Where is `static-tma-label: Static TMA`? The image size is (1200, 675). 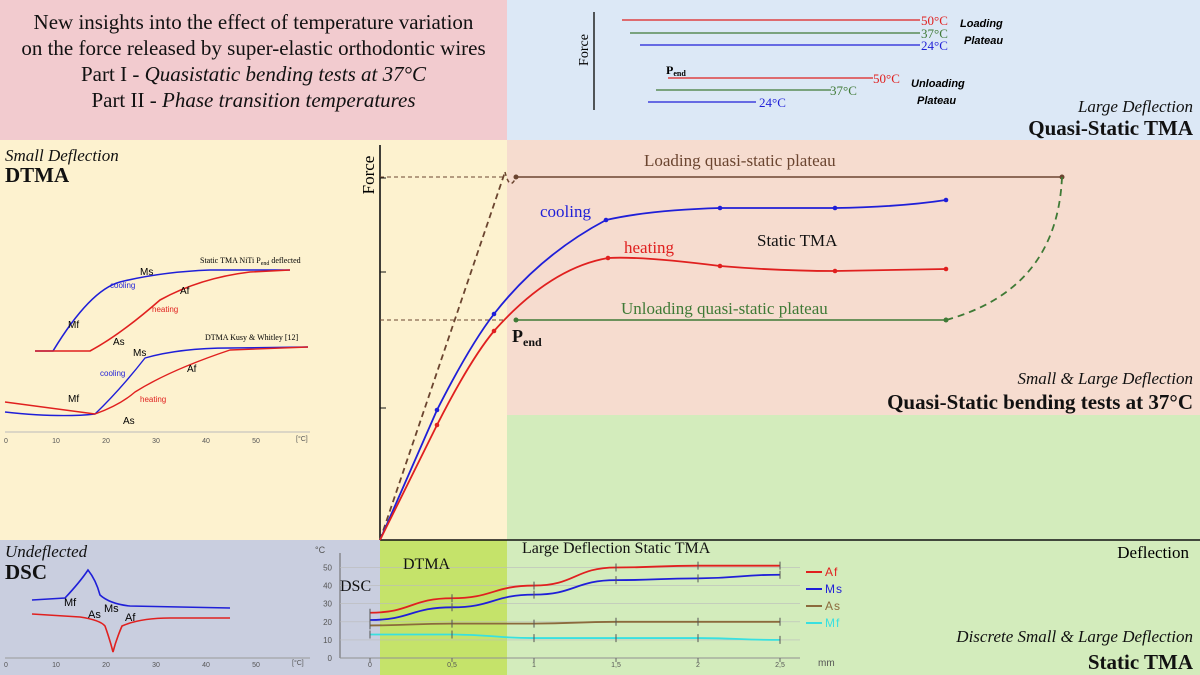
static-tma-label: Static TMA is located at coordinates (797, 240).